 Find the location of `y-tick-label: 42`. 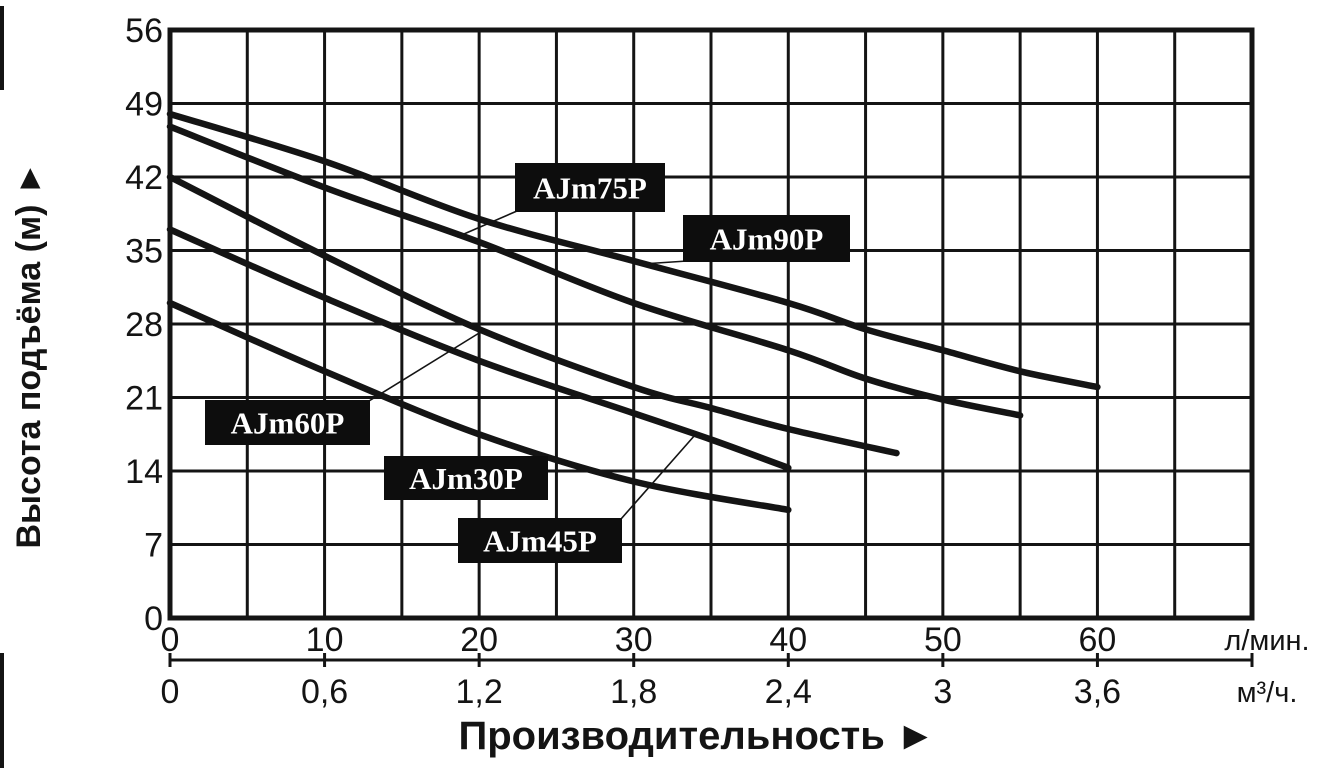

y-tick-label: 42 is located at coordinates (144, 178).